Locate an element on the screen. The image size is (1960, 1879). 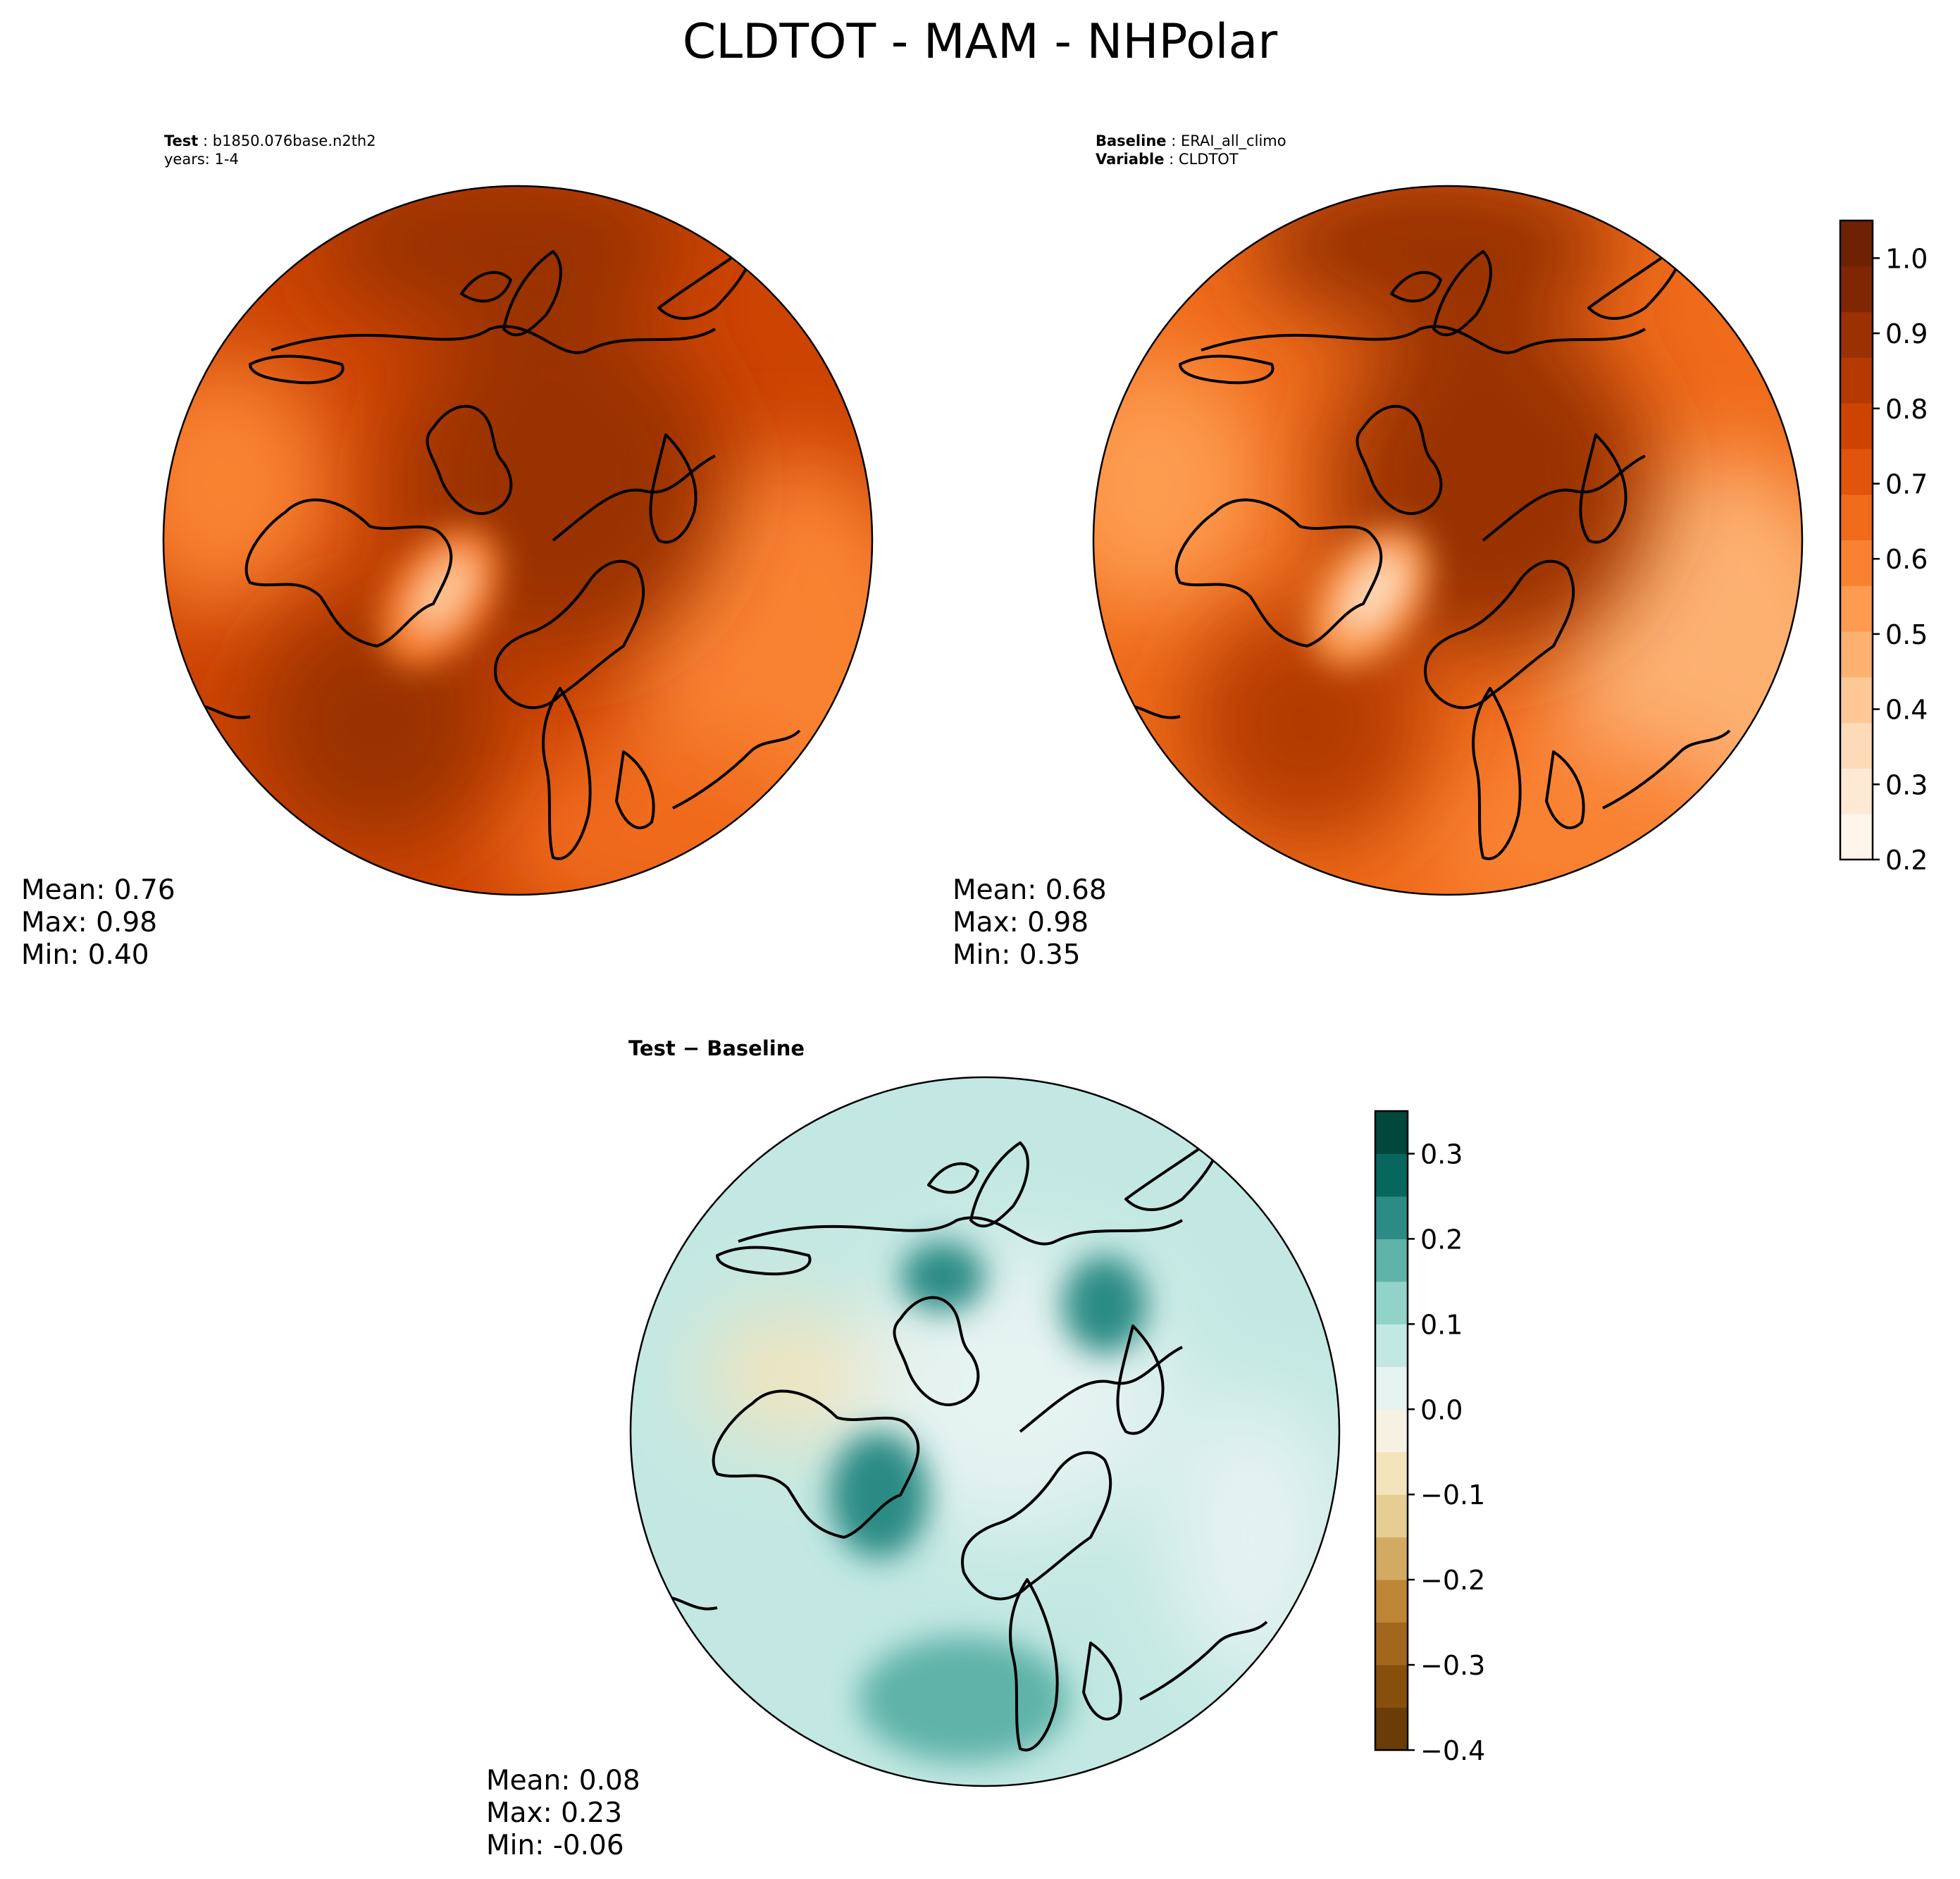
baseline-header-value: ERAI_all_climo is located at coordinates (1233, 141).